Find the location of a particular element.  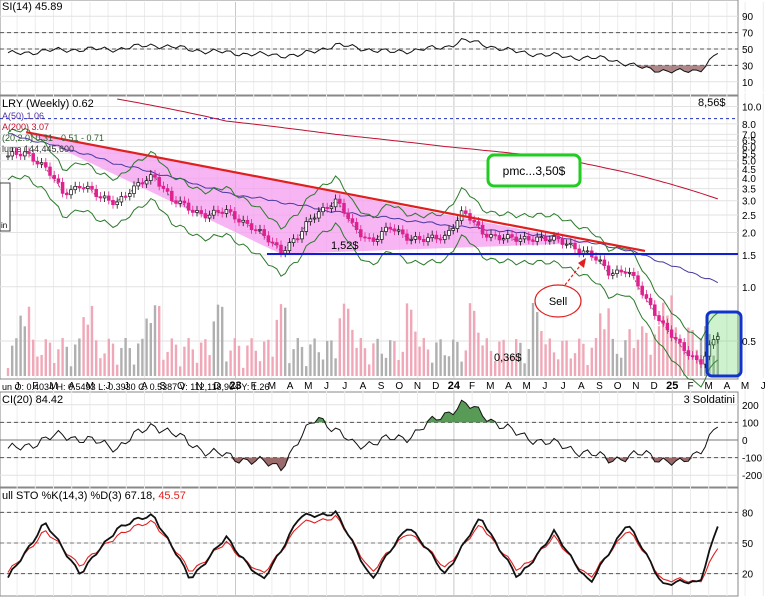

y-tick-label: 50 is located at coordinates (748, 50).